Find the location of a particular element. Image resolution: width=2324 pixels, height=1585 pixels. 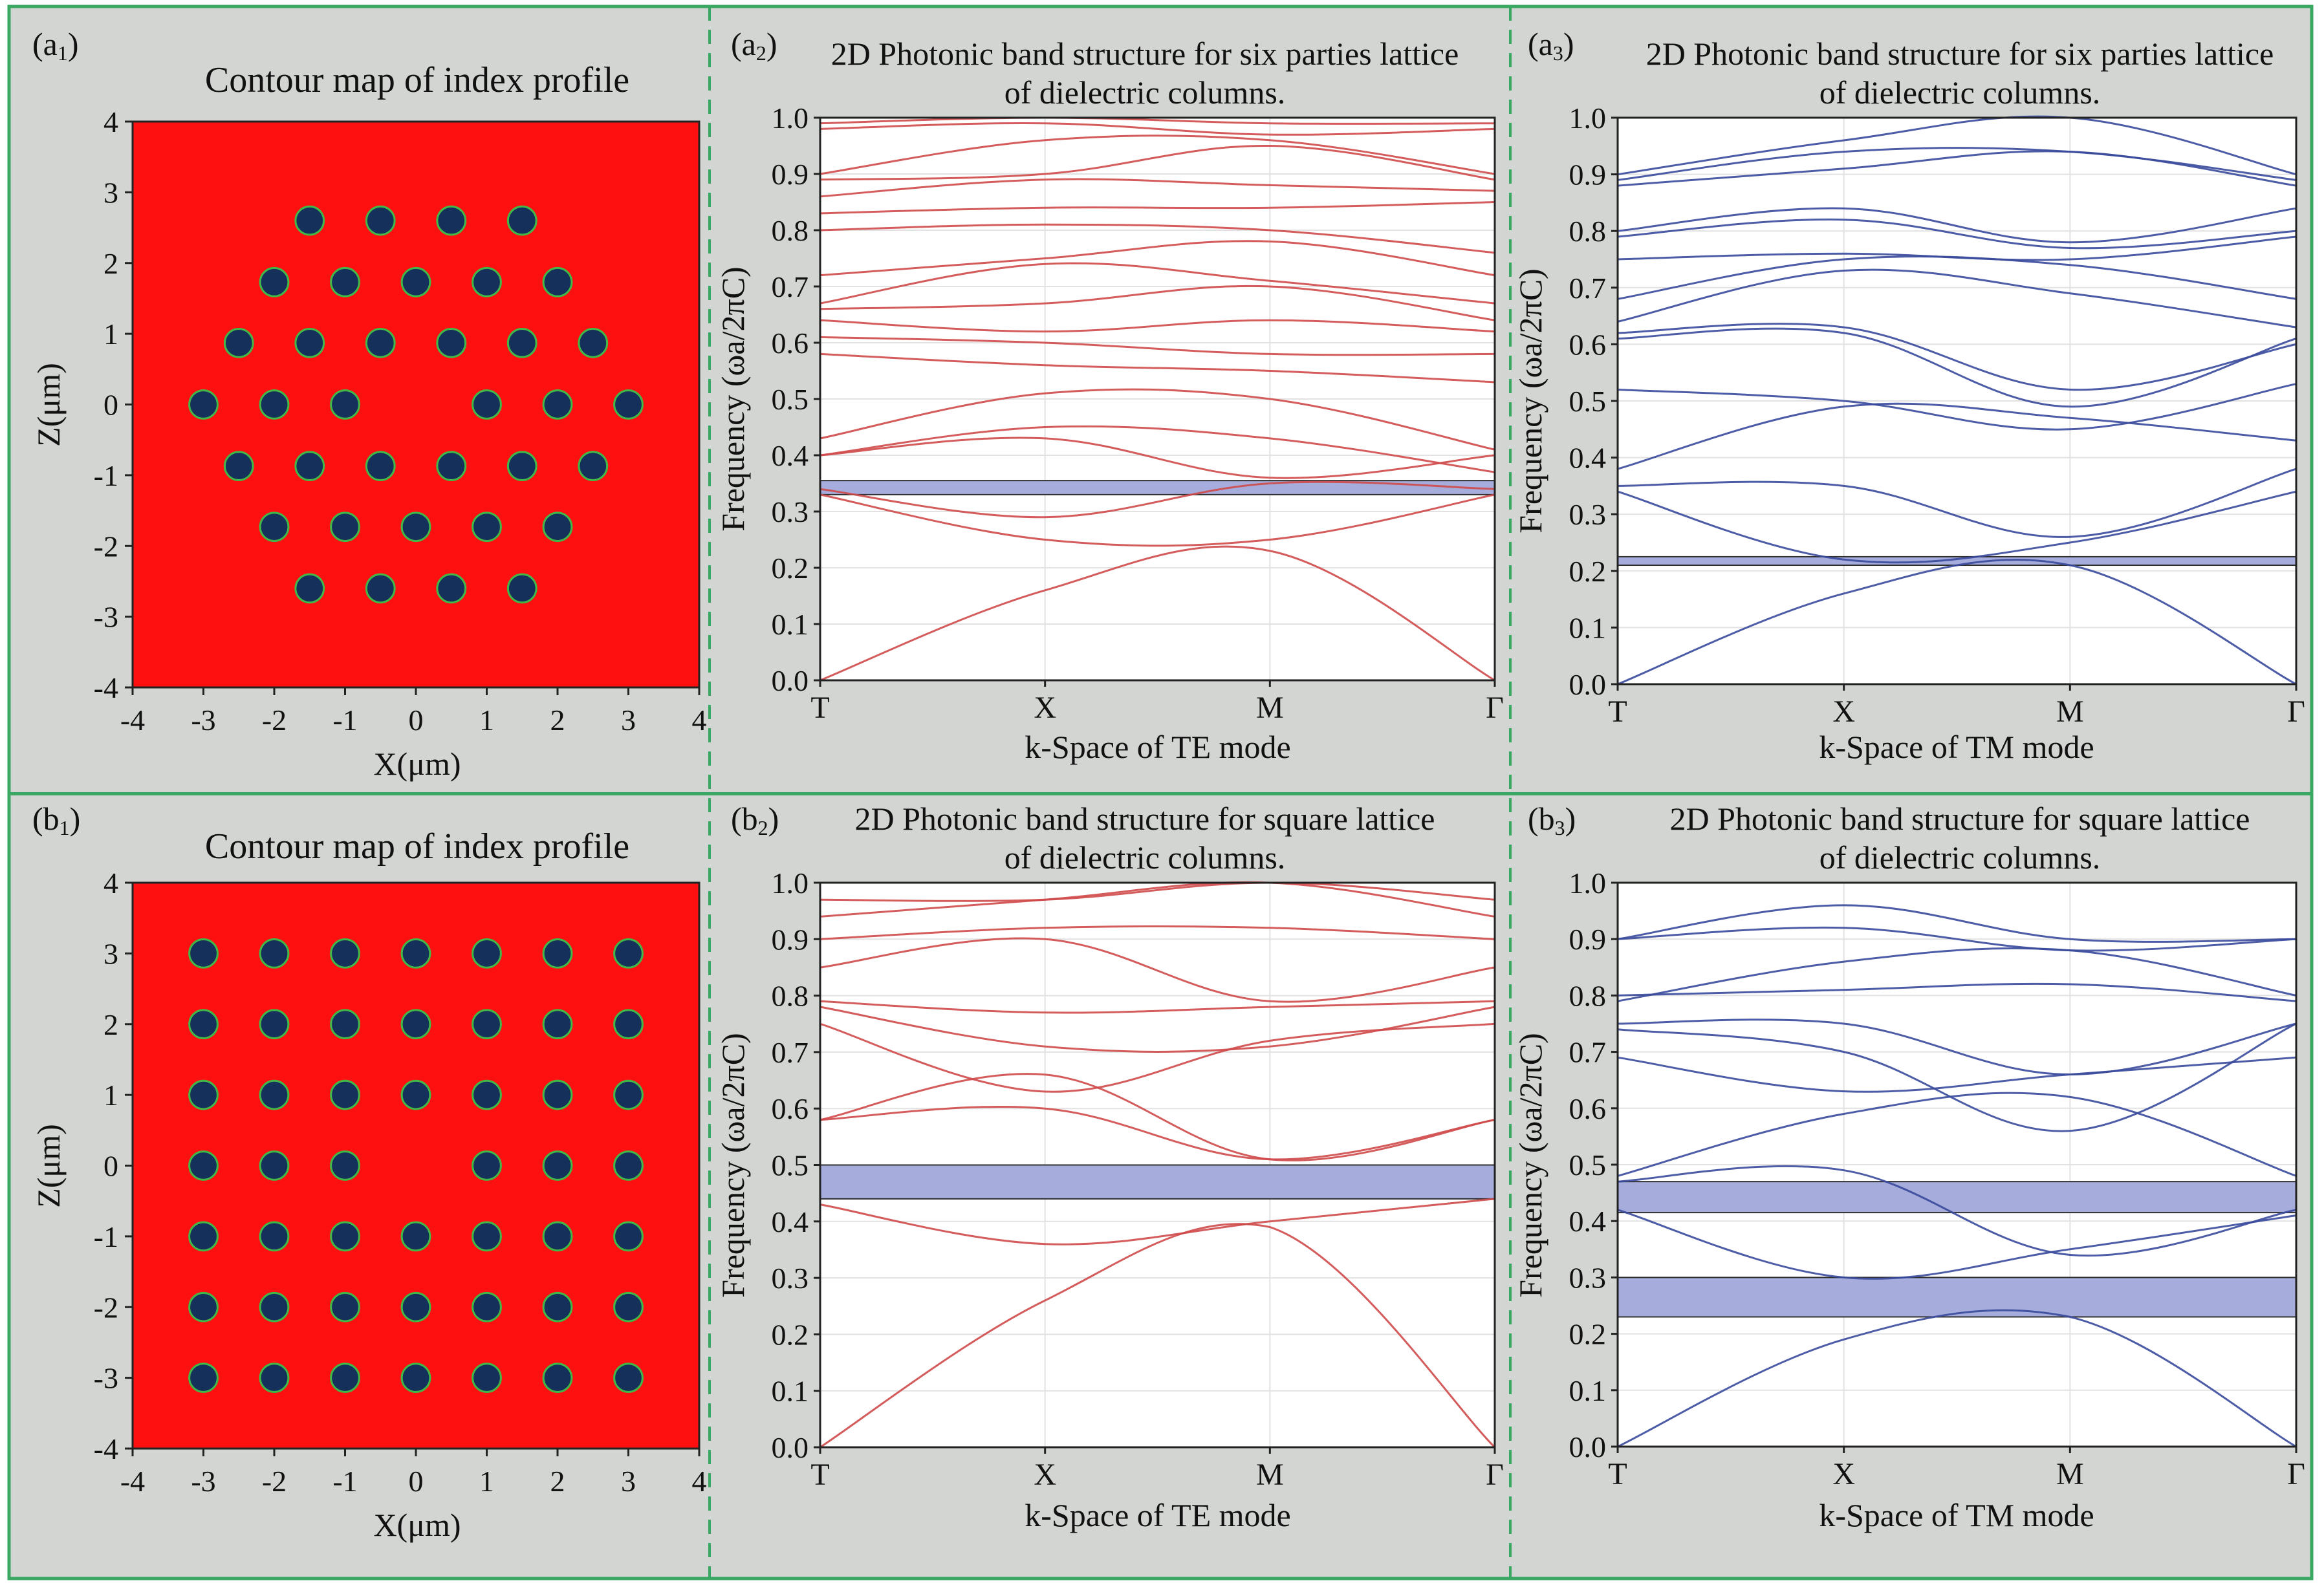

panel-label-b3: (b3) is located at coordinates (1552, 820).